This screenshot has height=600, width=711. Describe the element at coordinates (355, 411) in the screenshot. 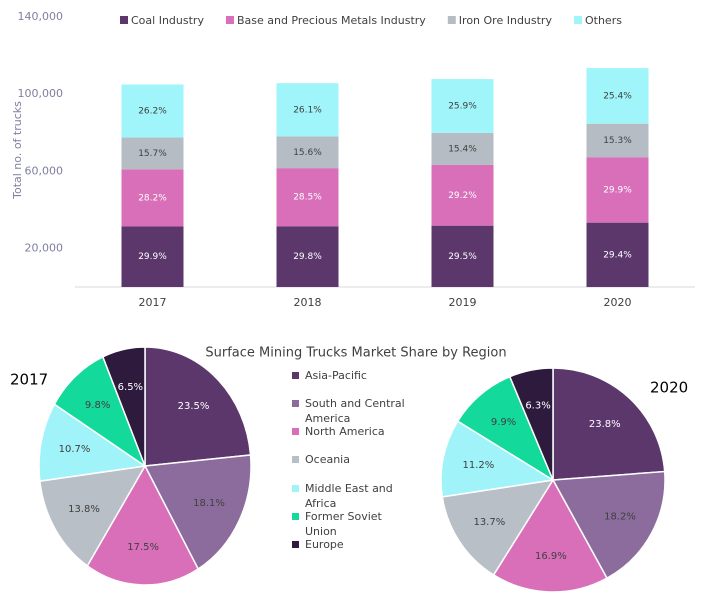

I see `legend-label: South and Central America` at that location.